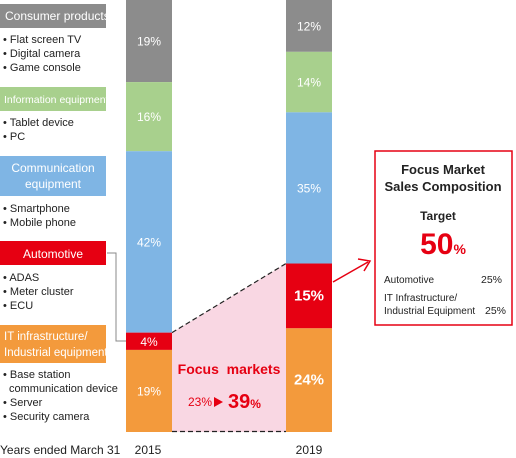 The image size is (516, 458). What do you see at coordinates (56, 100) in the screenshot?
I see `legend-information-equipment-label: Information equipment` at bounding box center [56, 100].